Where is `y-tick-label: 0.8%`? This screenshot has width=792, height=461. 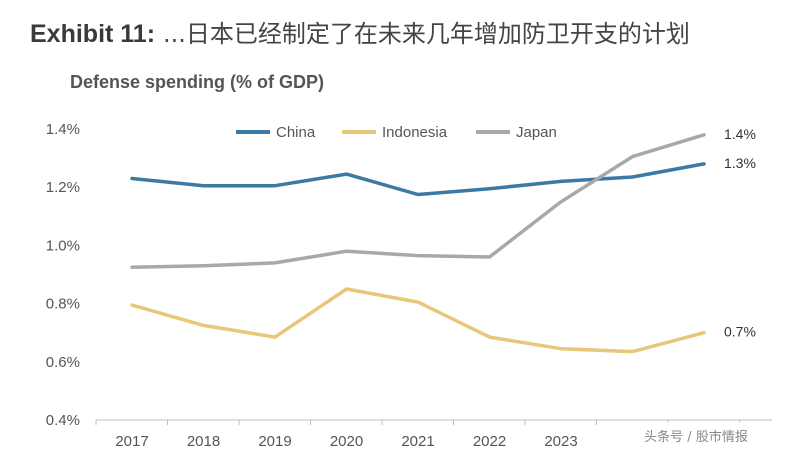 y-tick-label: 0.8% is located at coordinates (63, 304).